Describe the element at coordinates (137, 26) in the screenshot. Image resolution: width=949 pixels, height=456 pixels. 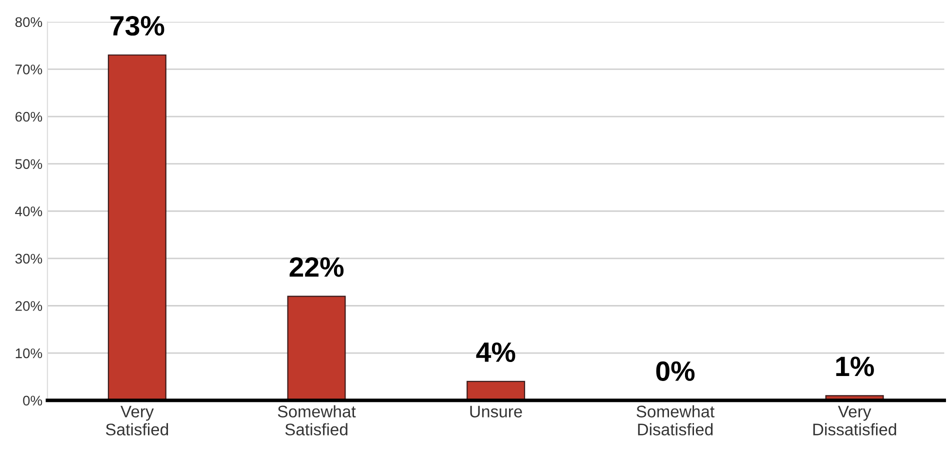
I see `data-label: 73%` at that location.